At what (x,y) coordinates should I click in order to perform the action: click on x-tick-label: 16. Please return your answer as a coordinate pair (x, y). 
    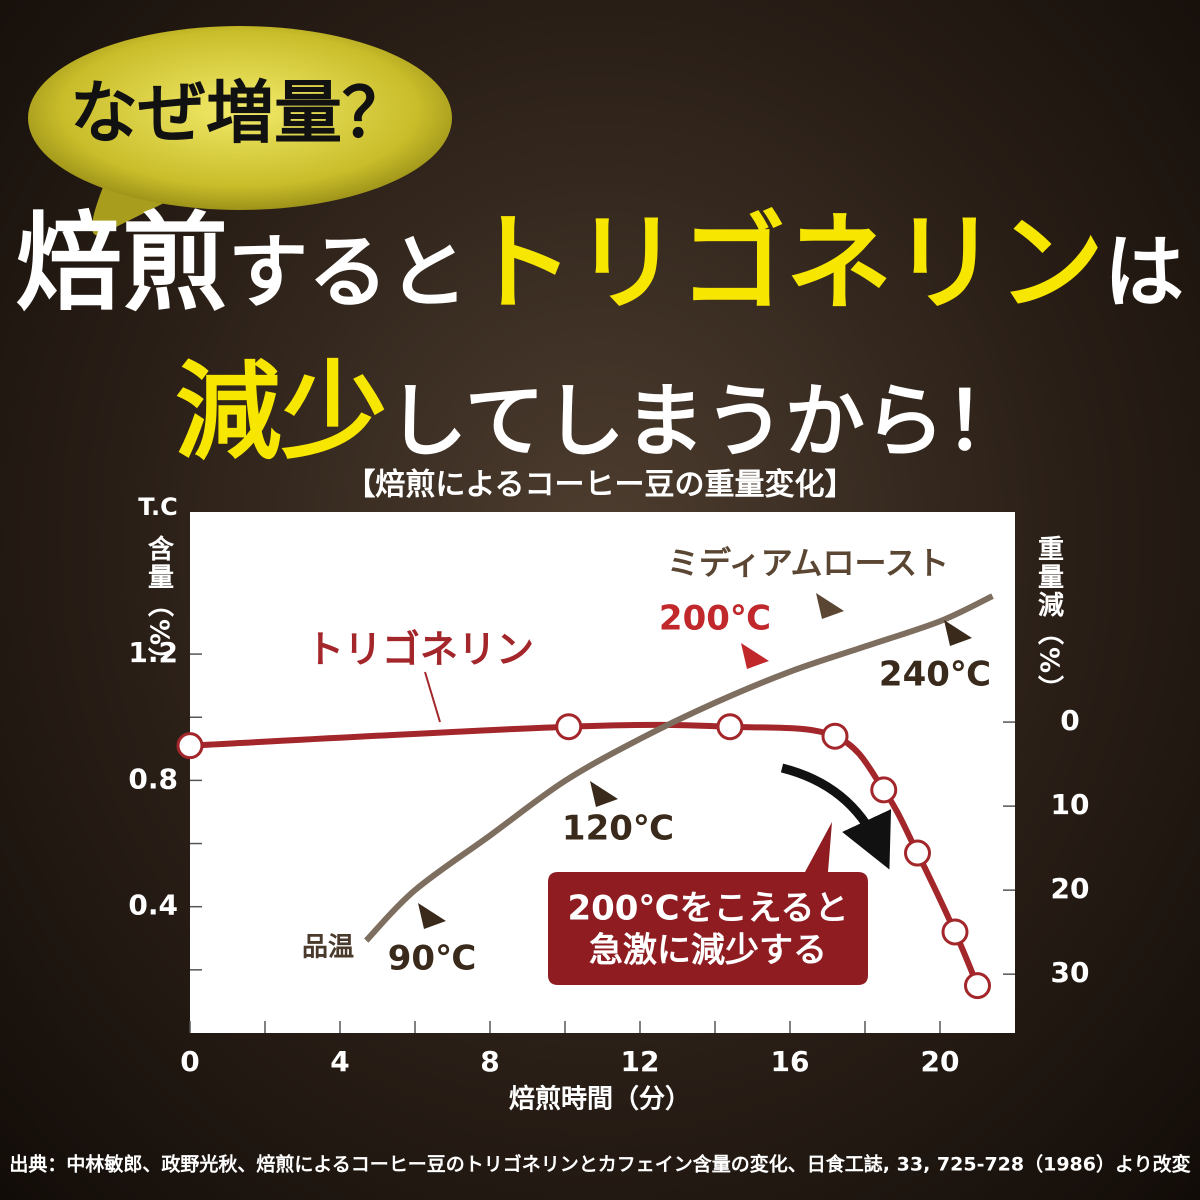
    Looking at the image, I should click on (790, 1061).